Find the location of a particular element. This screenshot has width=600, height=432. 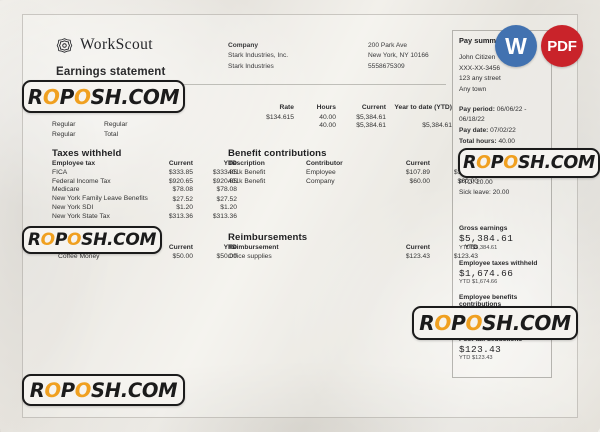

table-row: Coffee Money $50.00 $50.00 is located at coordinates (144, 257).